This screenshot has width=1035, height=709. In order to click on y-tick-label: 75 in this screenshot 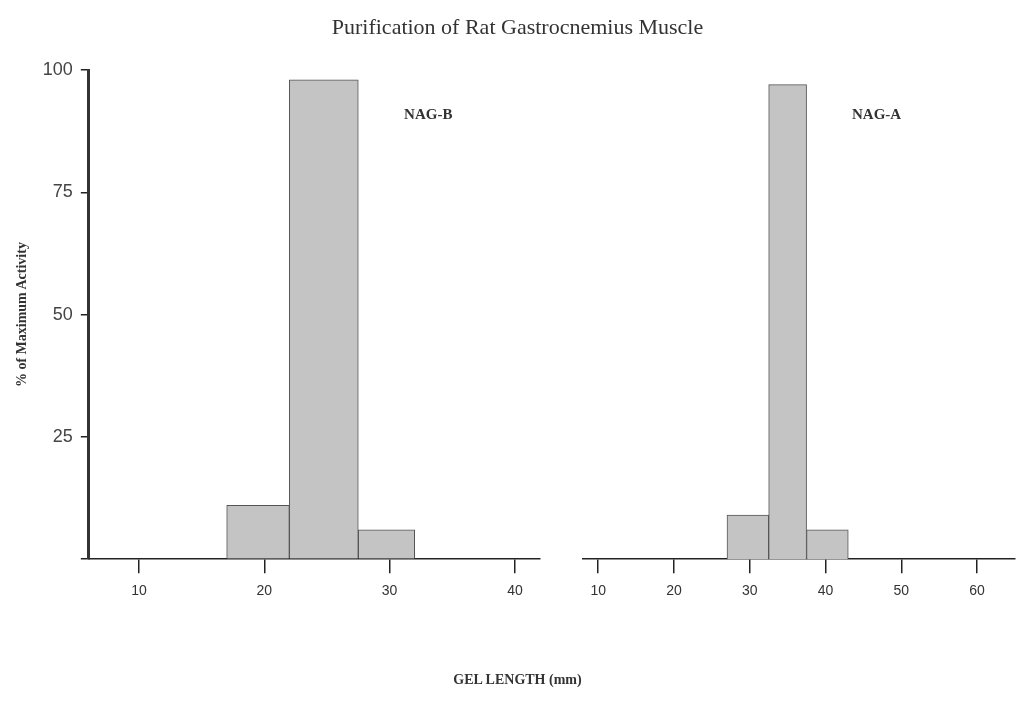, I will do `click(62, 191)`.